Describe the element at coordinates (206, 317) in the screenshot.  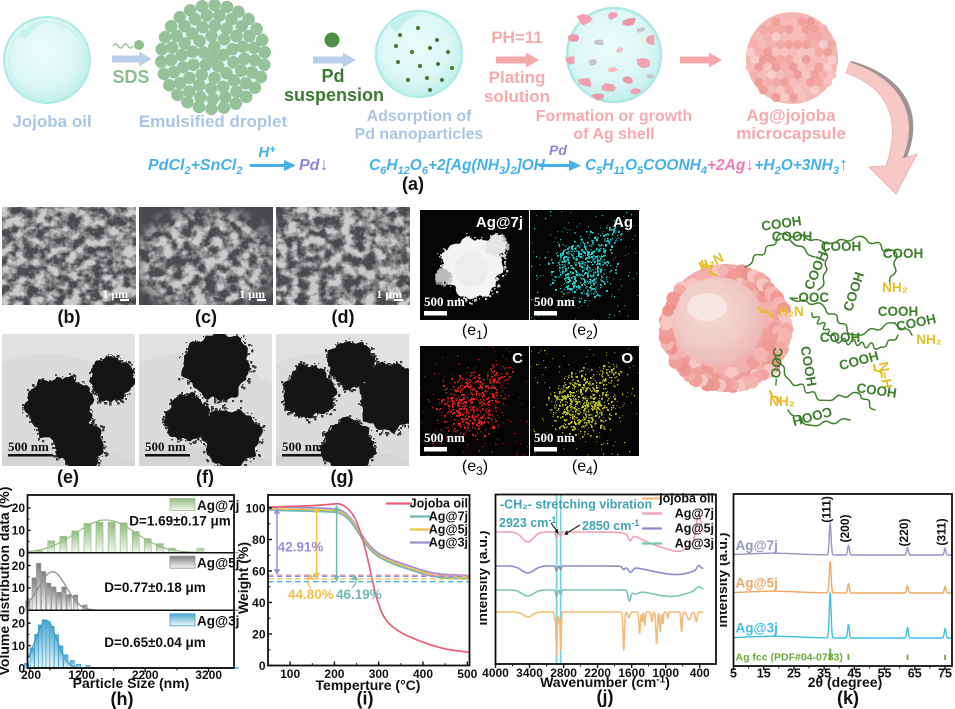
I see `svg-text: (c)` at that location.